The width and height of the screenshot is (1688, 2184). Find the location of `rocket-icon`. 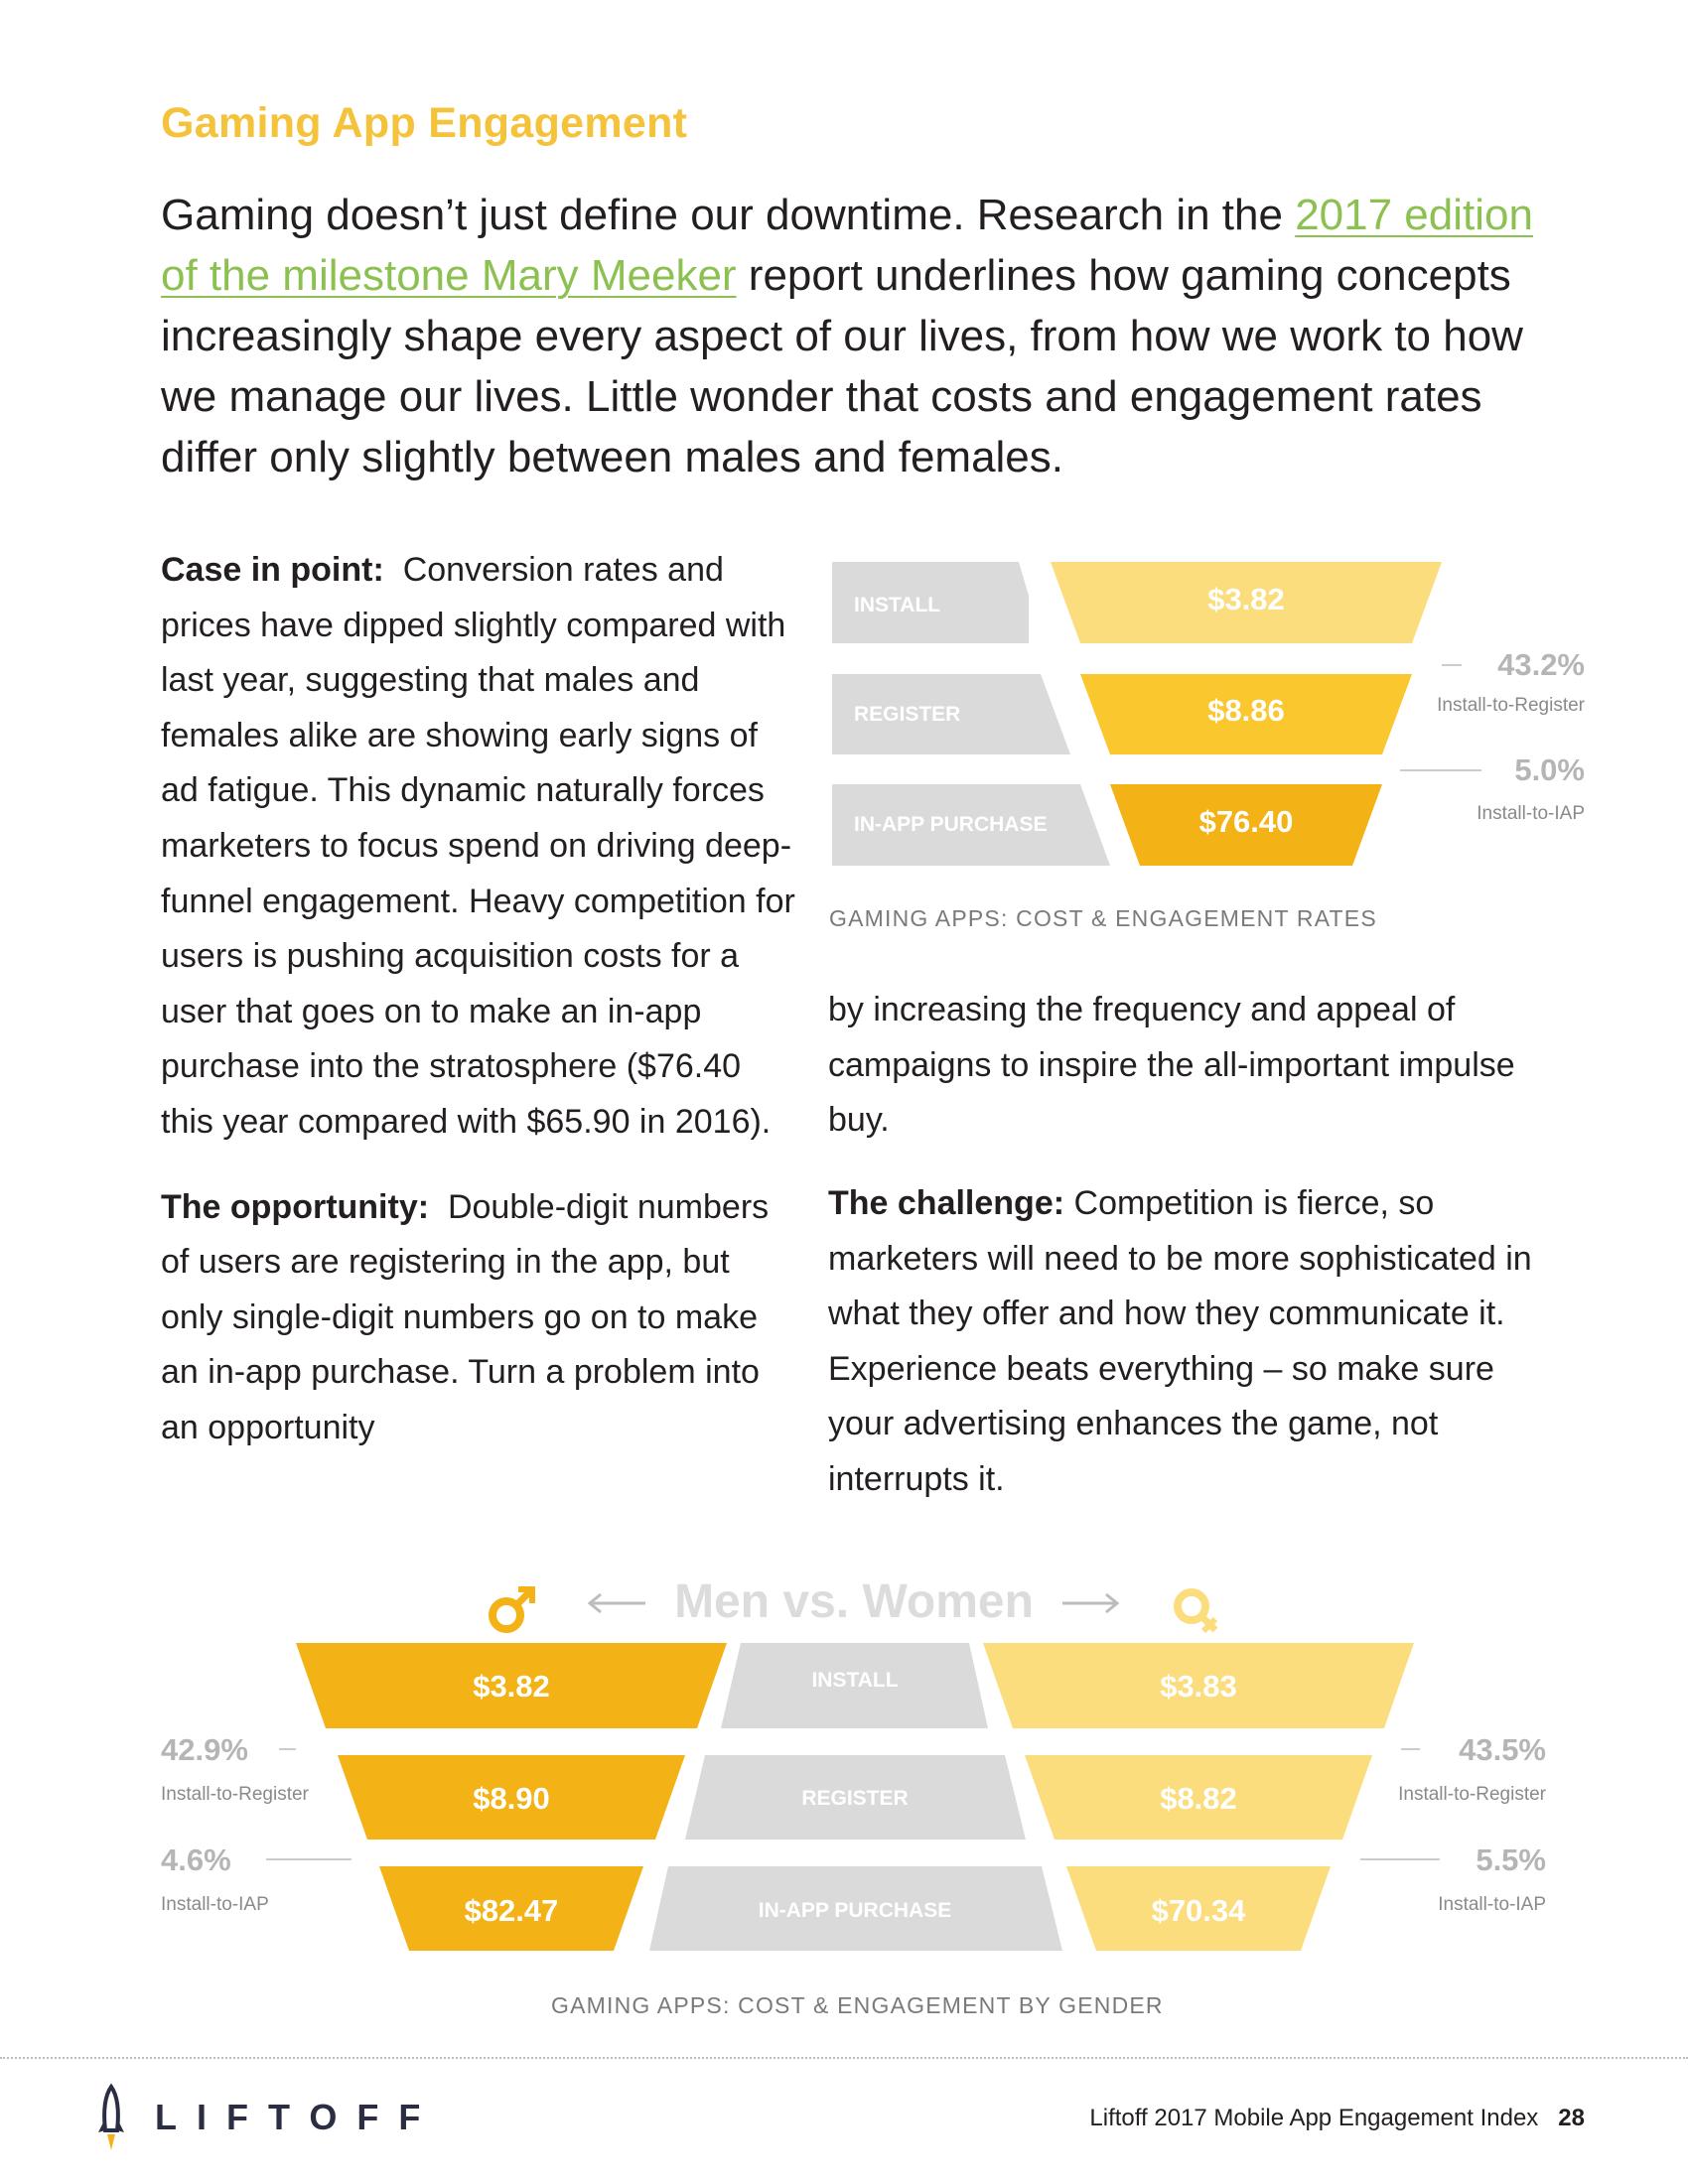

rocket-icon is located at coordinates (111, 2116).